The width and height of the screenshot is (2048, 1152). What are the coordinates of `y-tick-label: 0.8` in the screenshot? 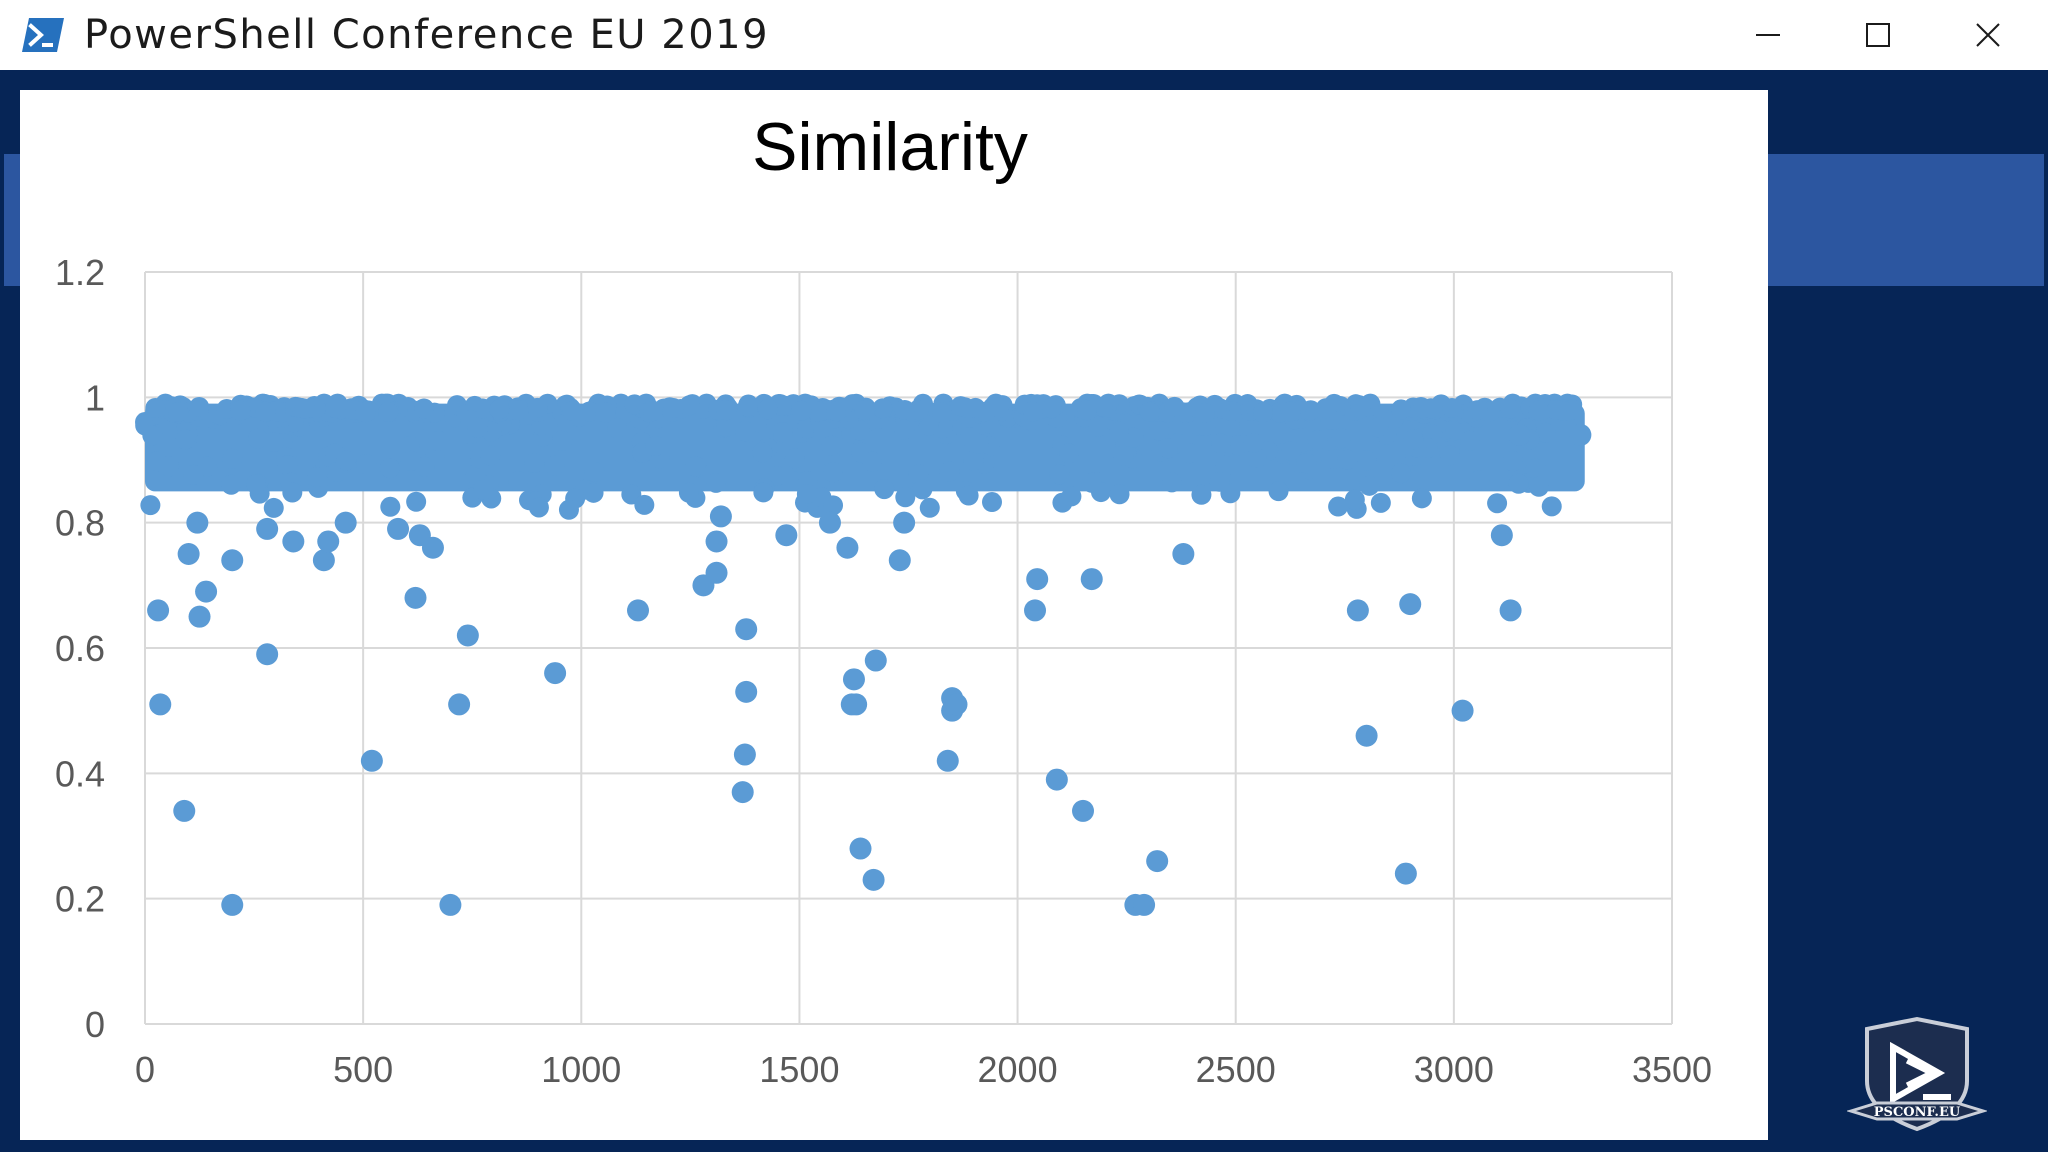 It's located at (80, 523).